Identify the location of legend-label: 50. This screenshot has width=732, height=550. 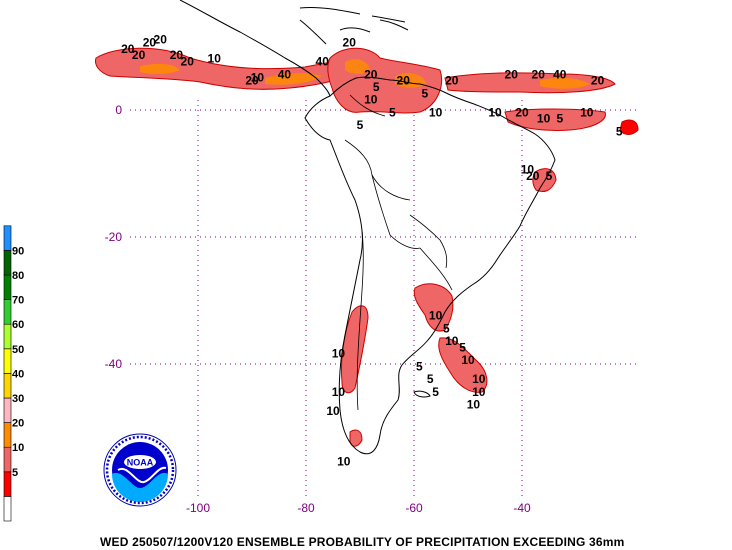
(18, 350).